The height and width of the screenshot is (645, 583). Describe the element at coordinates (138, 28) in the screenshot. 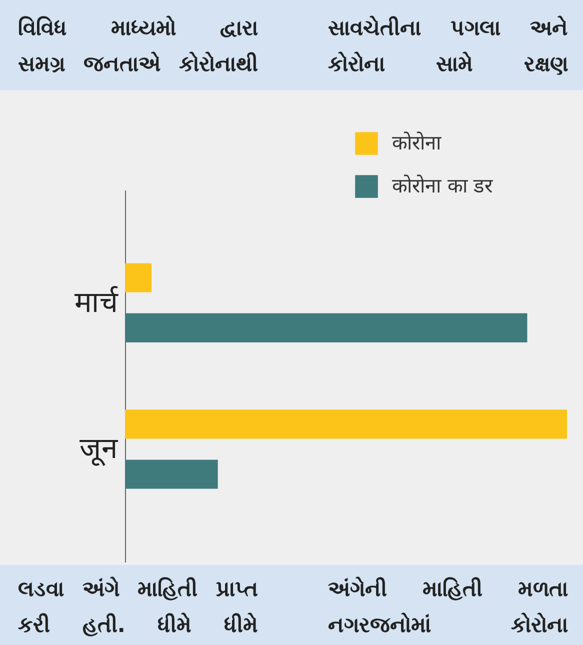

I see `text: વિવિધ માધ્યમો દ્વારા` at that location.